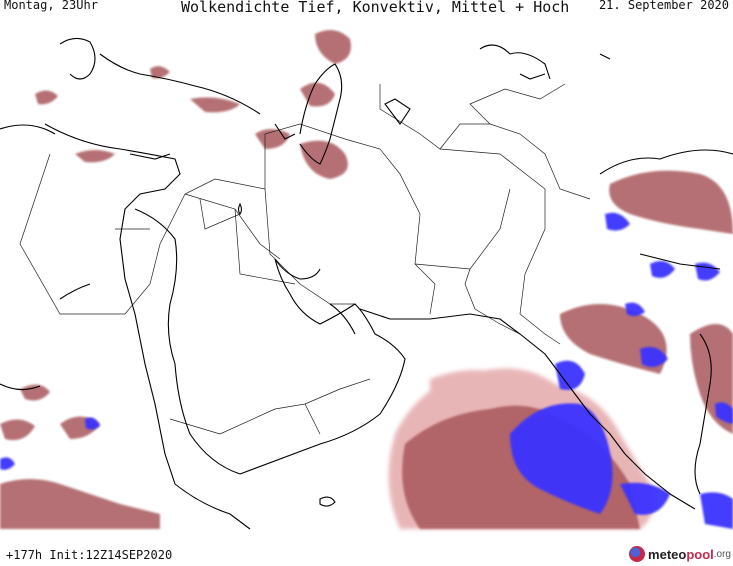 This screenshot has height=566, width=733. What do you see at coordinates (722, 554) in the screenshot?
I see `brand-suffix: .org` at bounding box center [722, 554].